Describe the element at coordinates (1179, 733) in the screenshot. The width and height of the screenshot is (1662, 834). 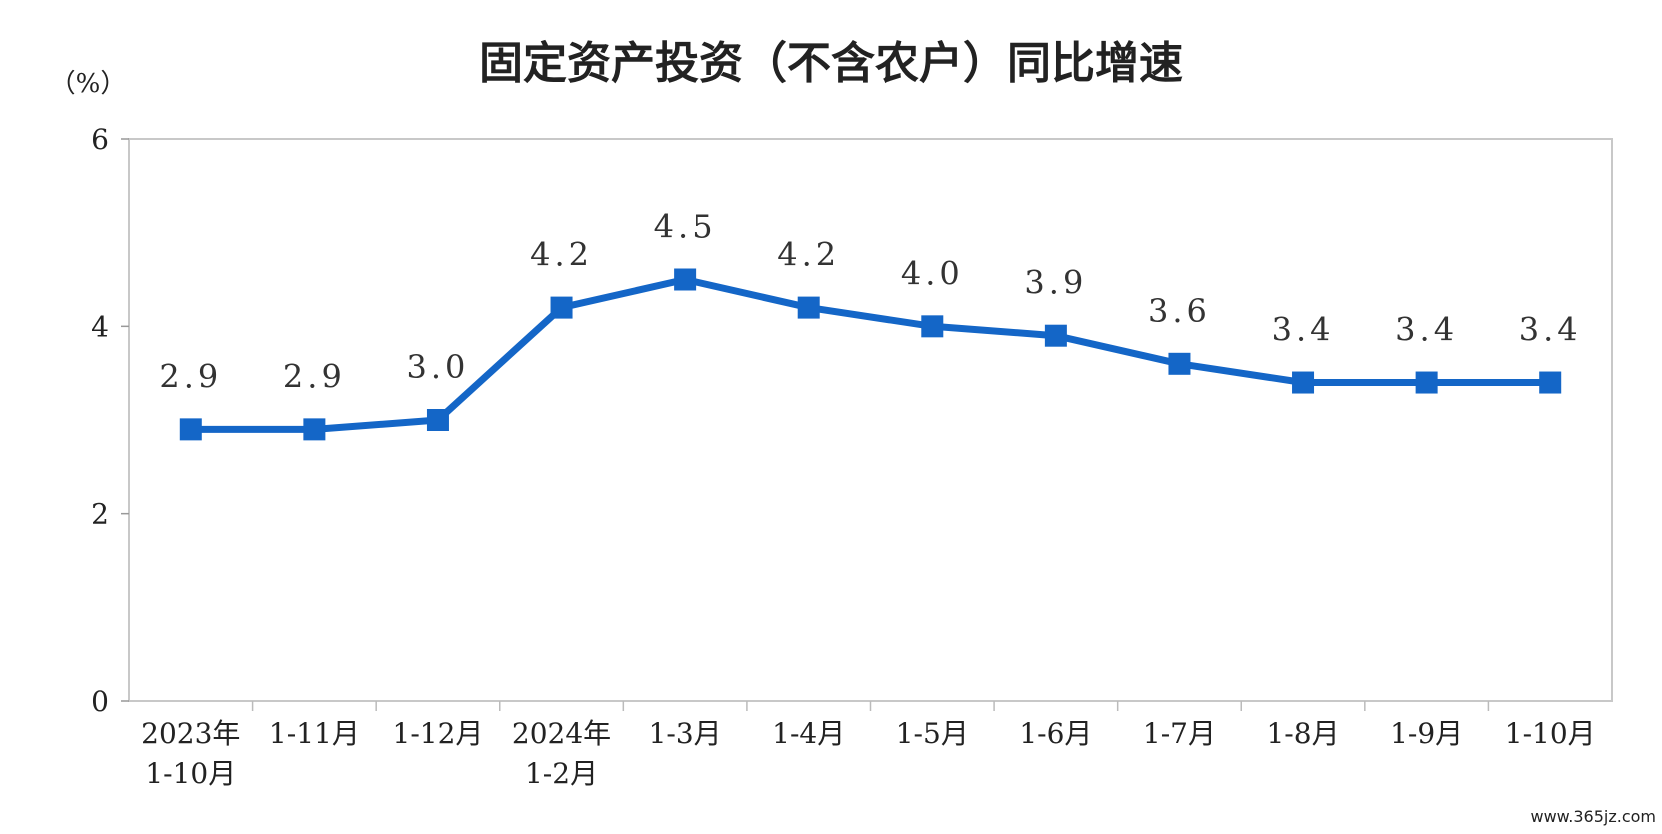
I see `x-tick-label: 1-7月` at that location.